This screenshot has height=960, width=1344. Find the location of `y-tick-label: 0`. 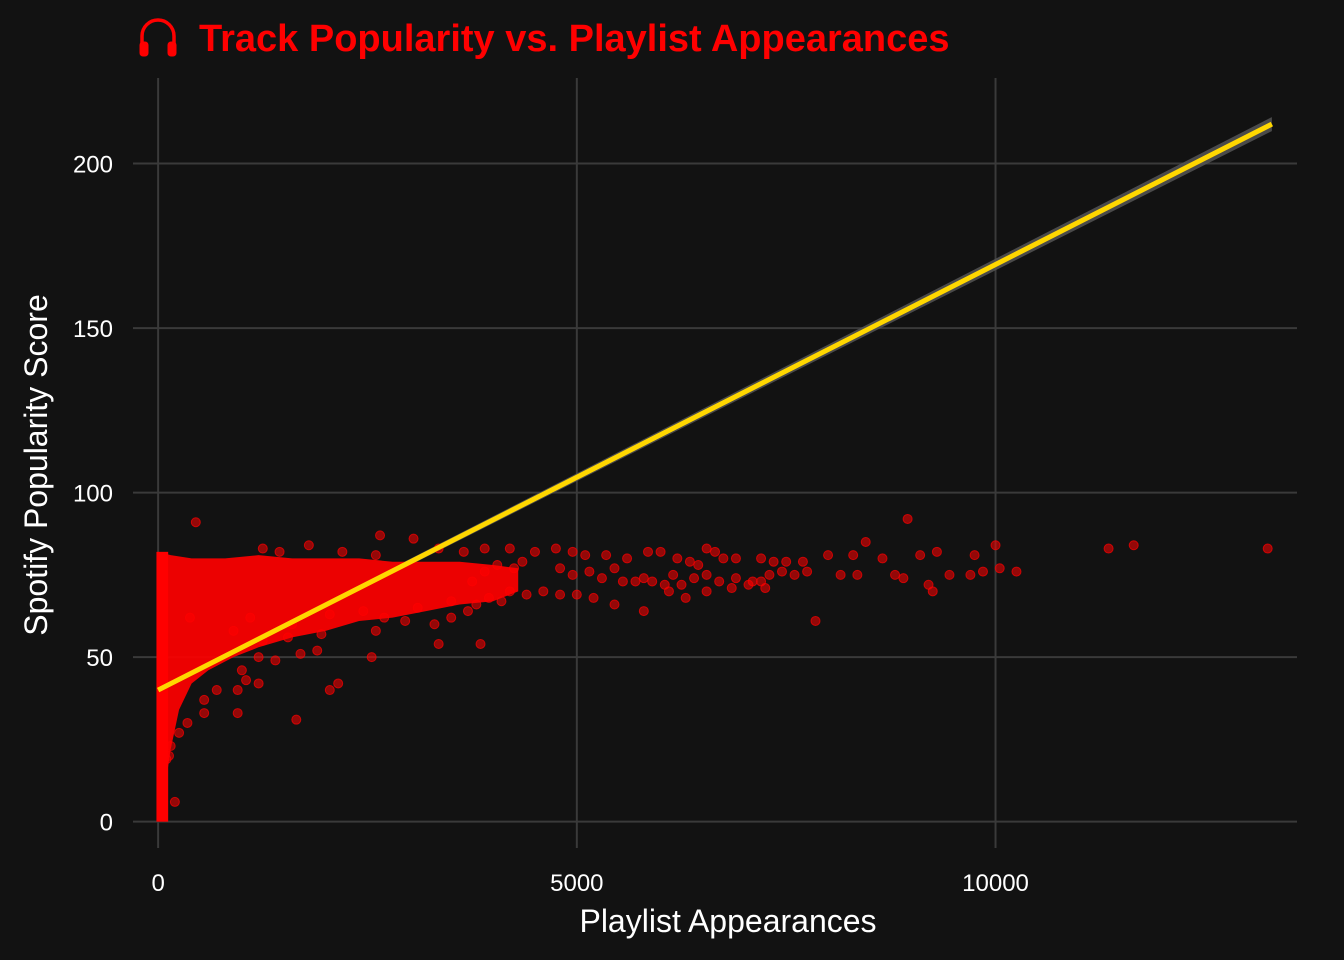

y-tick-label: 0 is located at coordinates (106, 823).